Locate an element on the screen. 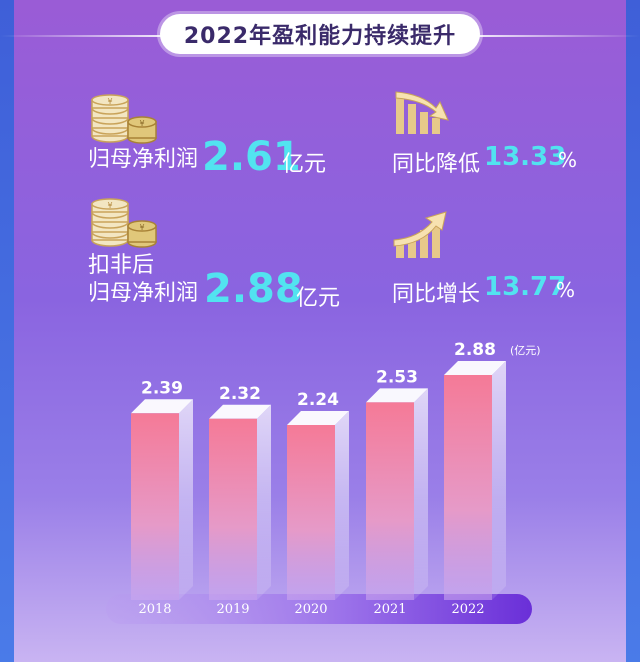  x-tick-label: 2018 is located at coordinates (154, 609).